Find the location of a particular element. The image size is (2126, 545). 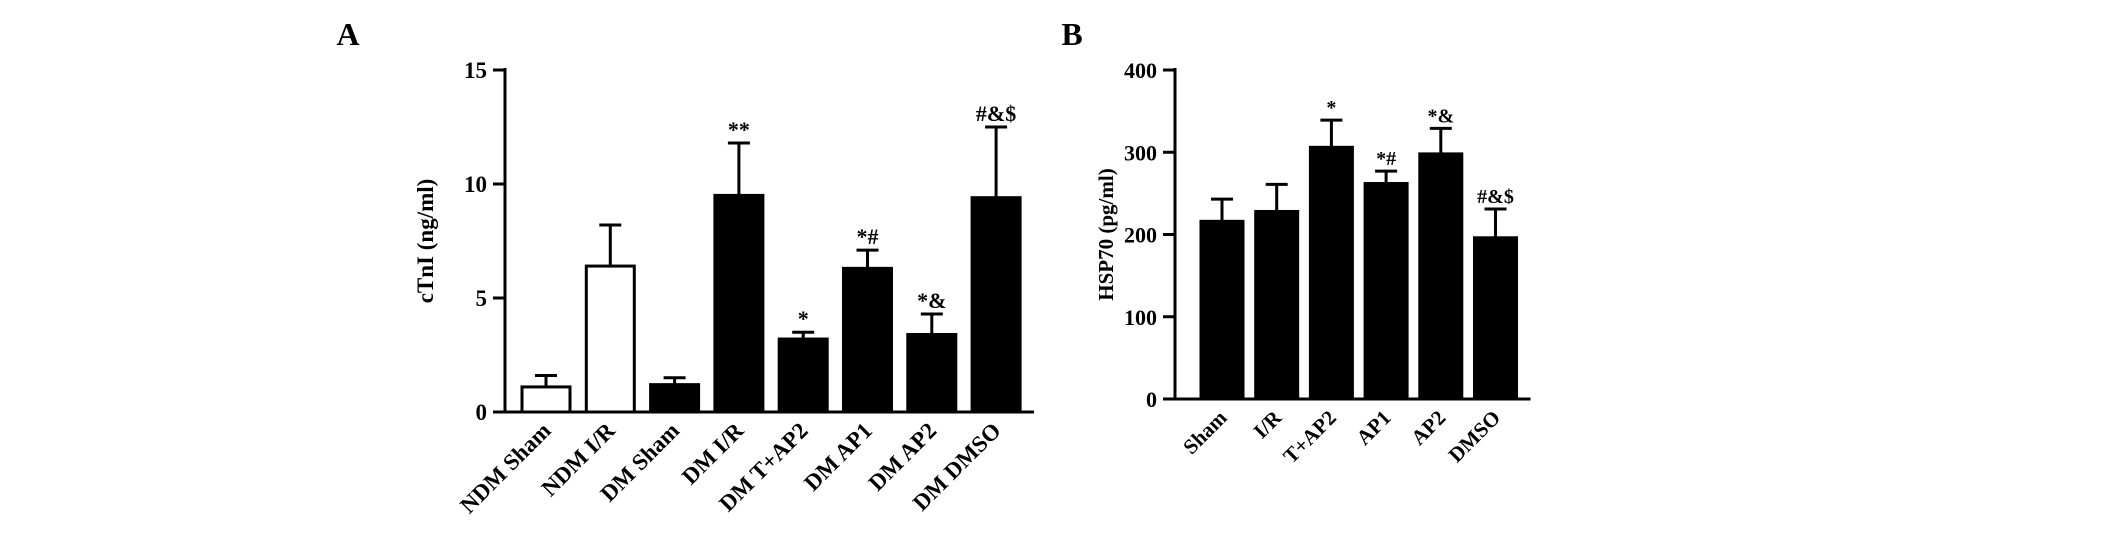

y-tick-label: 200 is located at coordinates (1140, 235).